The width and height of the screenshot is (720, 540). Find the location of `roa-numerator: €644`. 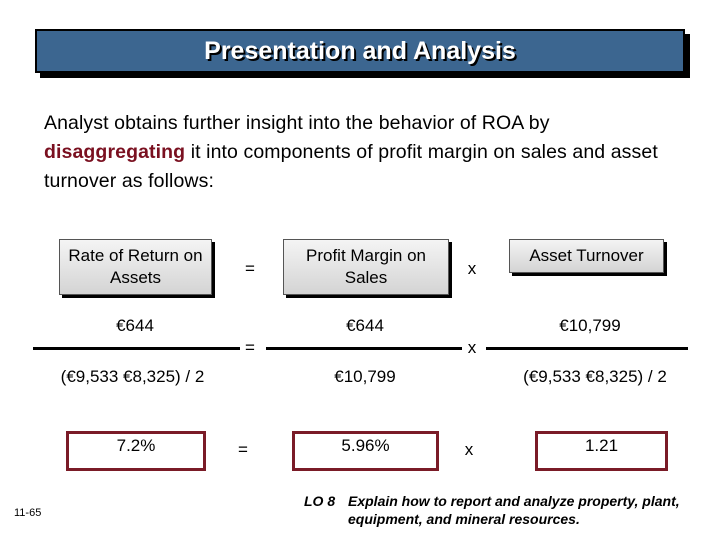

roa-numerator: €644 is located at coordinates (135, 325).